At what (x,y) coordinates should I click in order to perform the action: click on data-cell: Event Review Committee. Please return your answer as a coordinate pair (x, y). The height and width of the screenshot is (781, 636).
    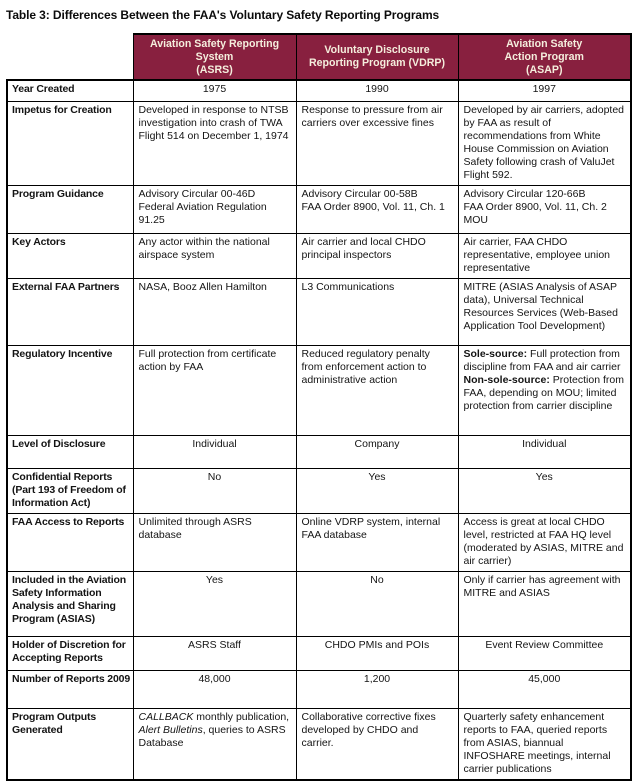
    Looking at the image, I should click on (544, 653).